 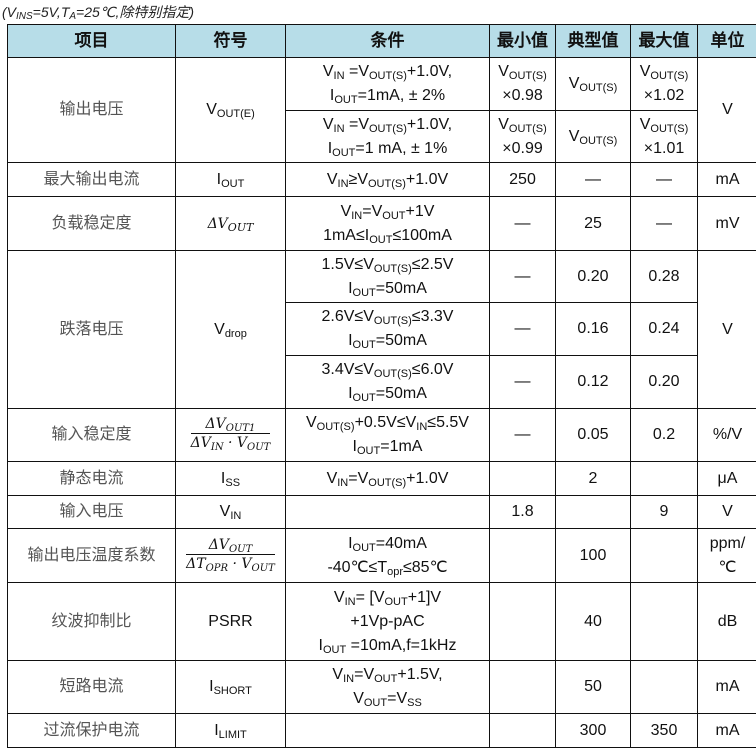 I want to click on table-cell: 350, so click(x=664, y=731).